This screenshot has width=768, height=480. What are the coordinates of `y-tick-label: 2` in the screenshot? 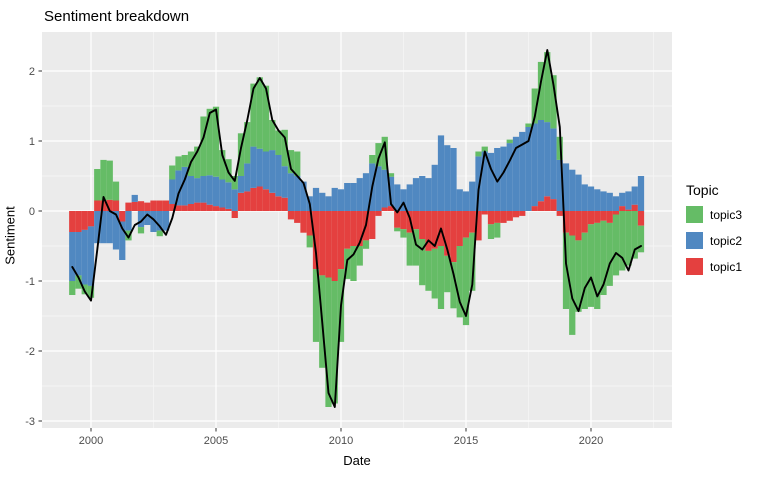 It's located at (32, 72).